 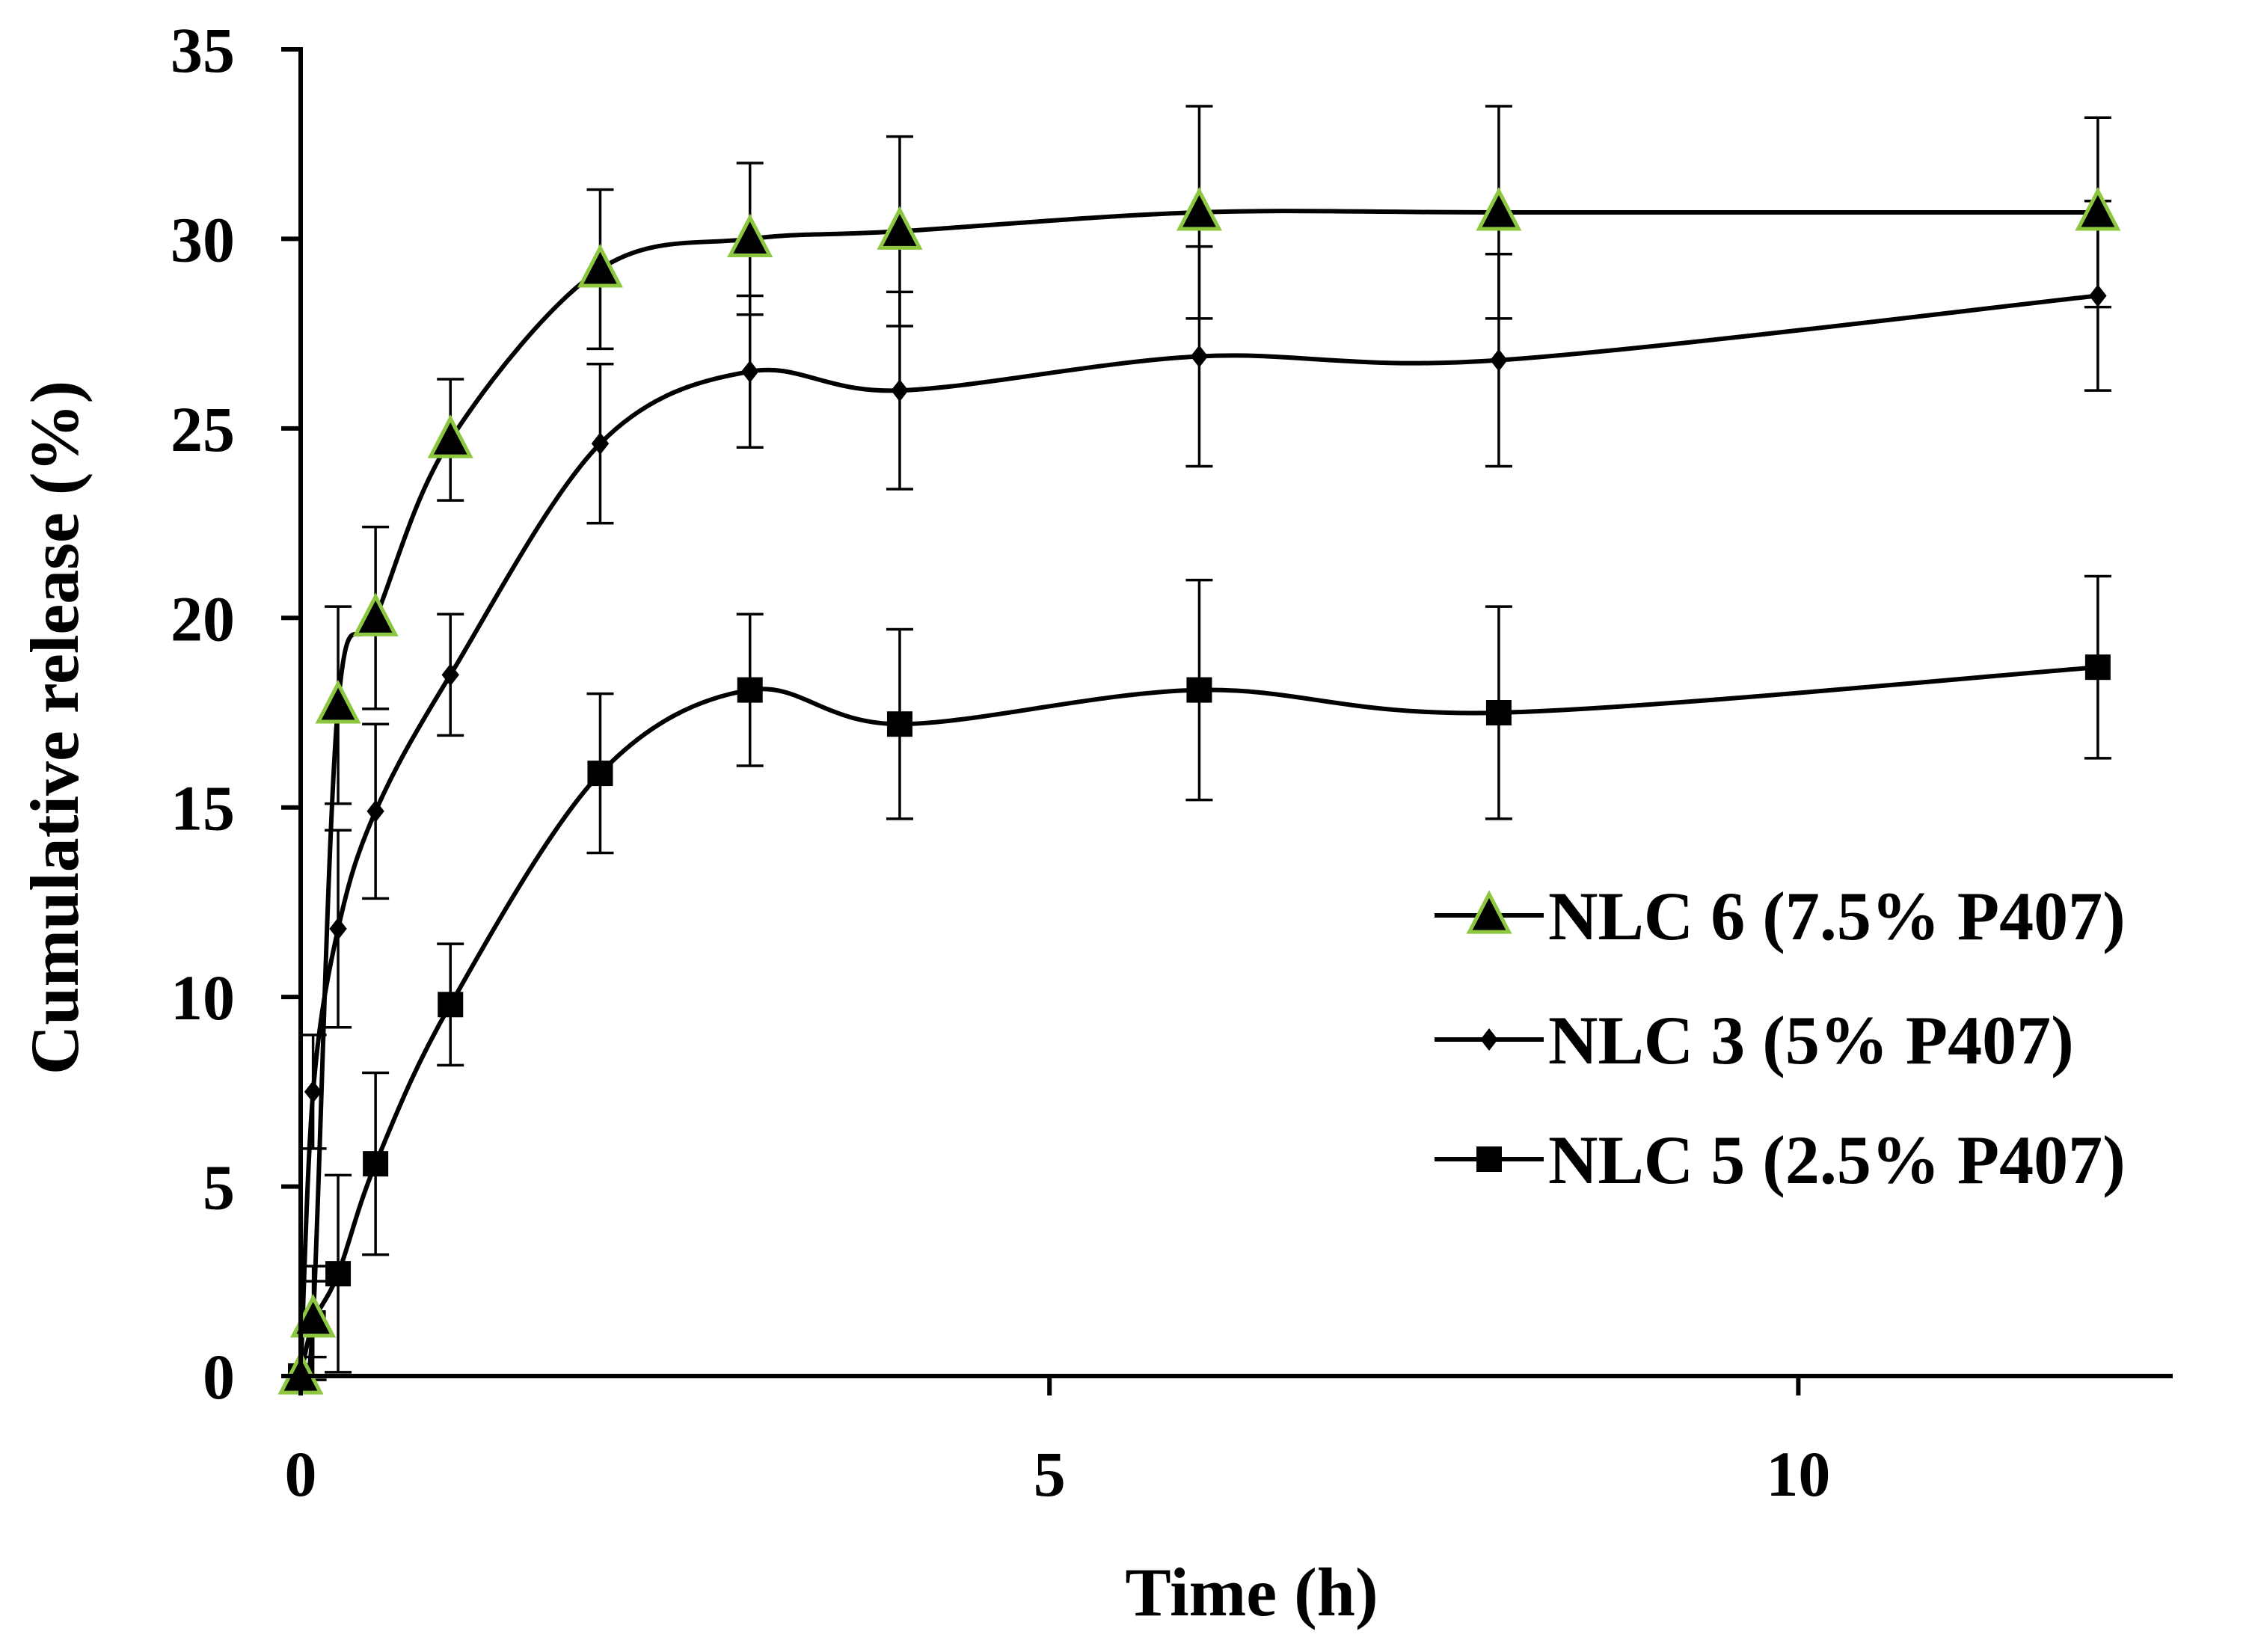 What do you see at coordinates (203, 50) in the screenshot?
I see `y-tick-label: 35` at bounding box center [203, 50].